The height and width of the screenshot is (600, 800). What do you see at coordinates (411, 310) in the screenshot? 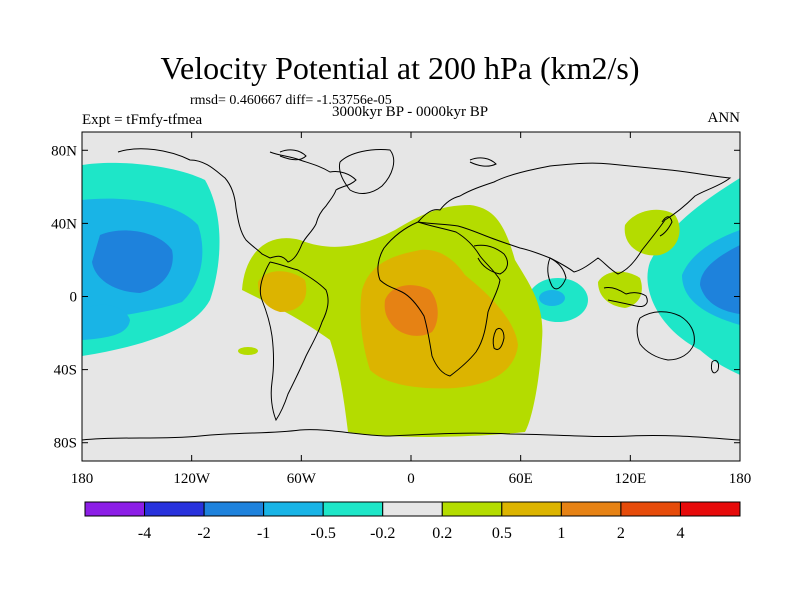
I see `contour-pos-1-africa` at bounding box center [411, 310].